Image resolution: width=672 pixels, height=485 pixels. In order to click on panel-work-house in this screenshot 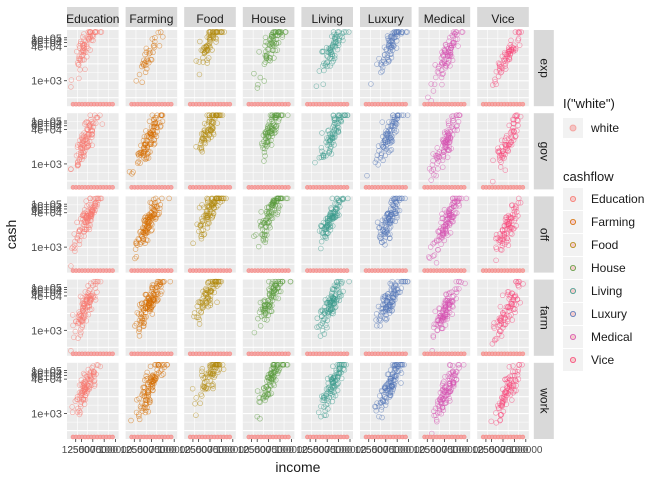, I will do `click(268, 401)`.